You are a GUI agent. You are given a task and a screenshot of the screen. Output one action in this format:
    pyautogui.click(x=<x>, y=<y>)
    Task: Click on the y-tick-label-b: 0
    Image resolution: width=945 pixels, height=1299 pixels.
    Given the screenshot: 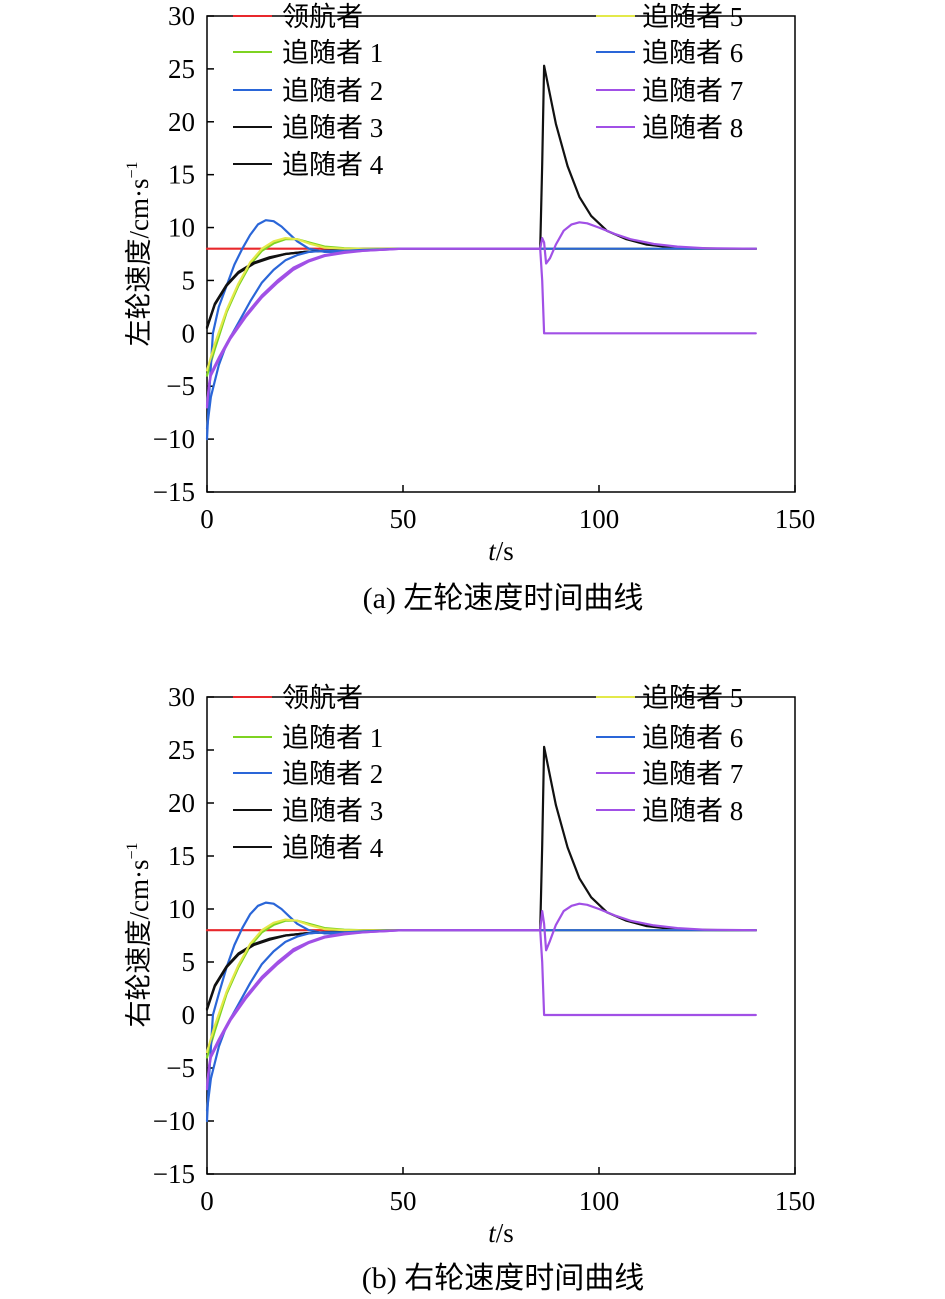 What is the action you would take?
    pyautogui.click(x=189, y=1015)
    